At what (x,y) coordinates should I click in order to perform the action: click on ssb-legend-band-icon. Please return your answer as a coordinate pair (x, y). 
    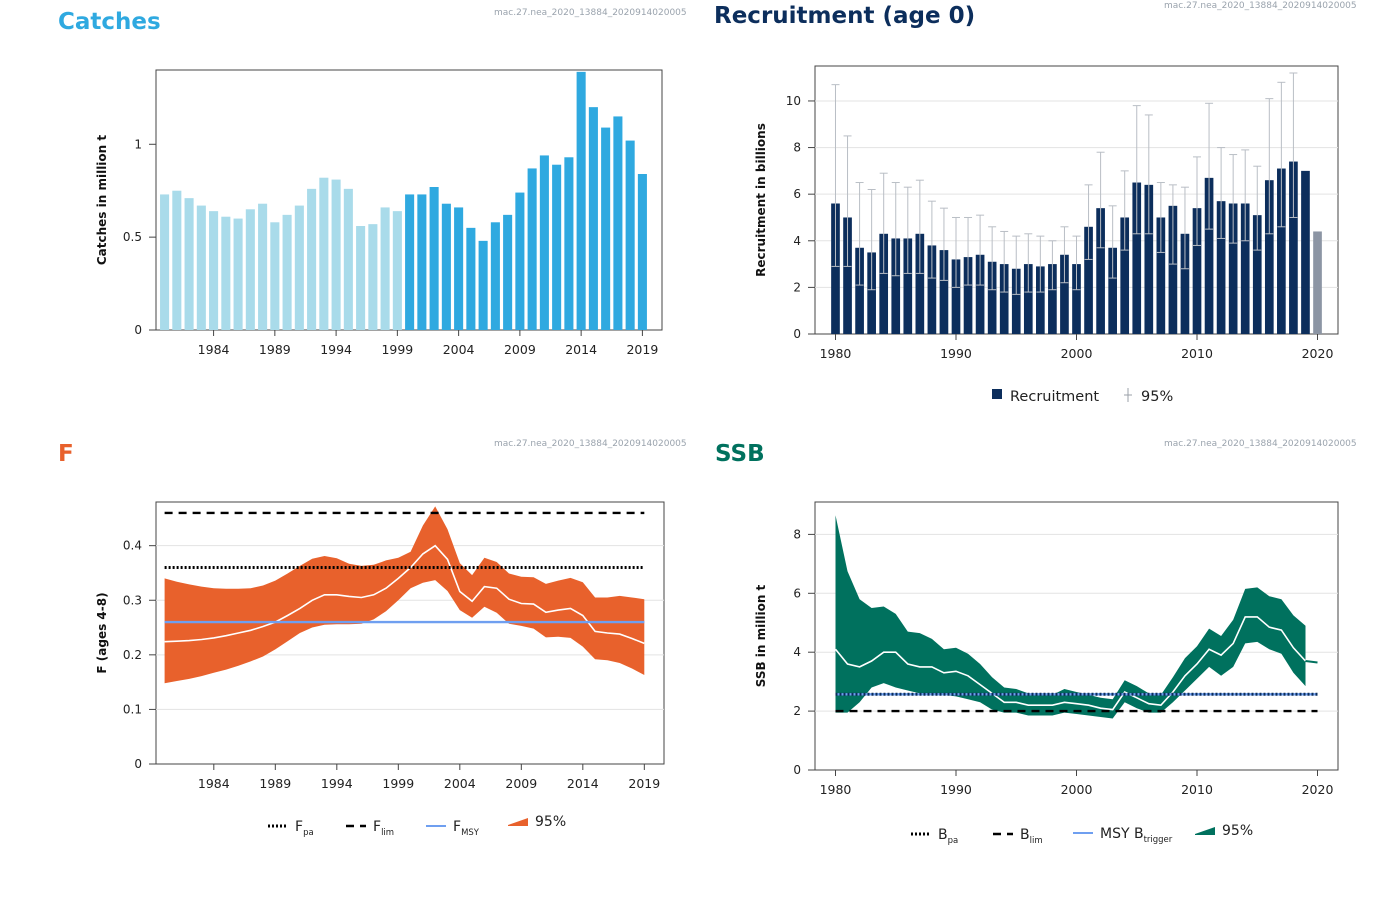
    Looking at the image, I should click on (1205, 831).